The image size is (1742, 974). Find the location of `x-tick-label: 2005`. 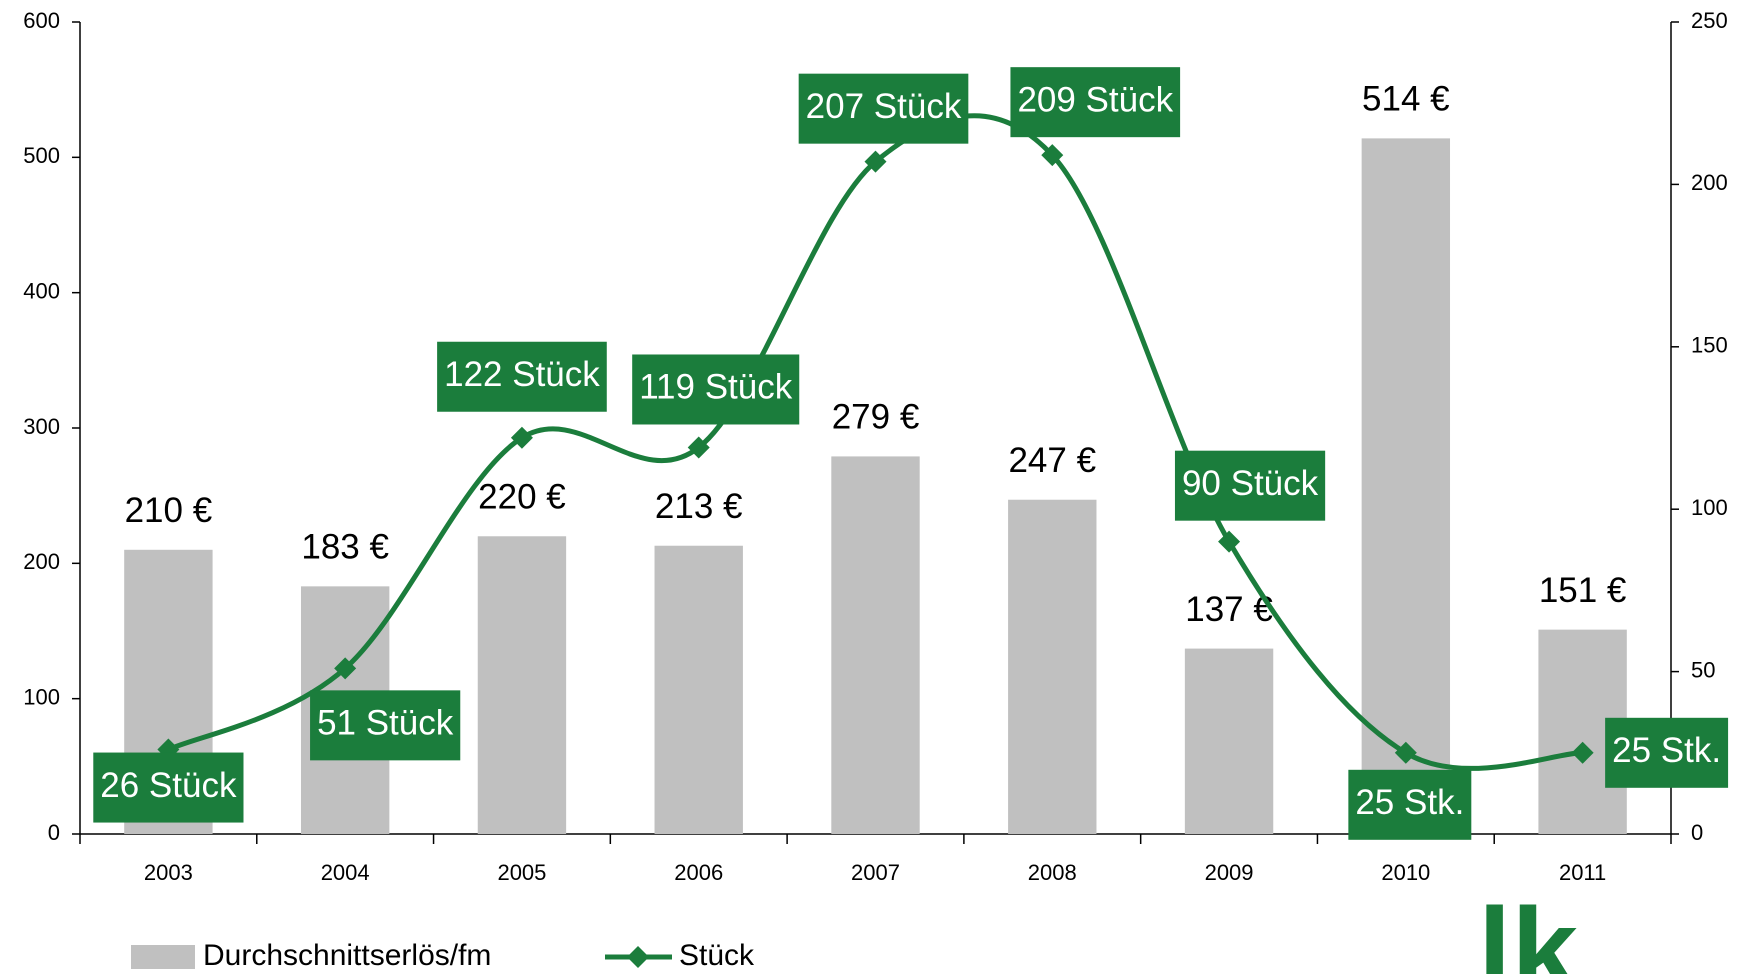

x-tick-label: 2005 is located at coordinates (521, 872).